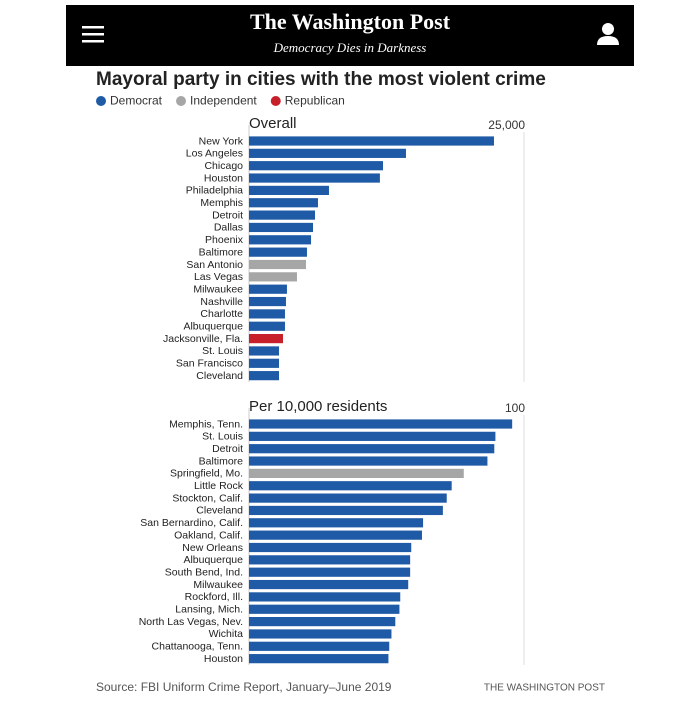 This screenshot has height=704, width=700. Describe the element at coordinates (223, 101) in the screenshot. I see `legend-label: Independent` at that location.